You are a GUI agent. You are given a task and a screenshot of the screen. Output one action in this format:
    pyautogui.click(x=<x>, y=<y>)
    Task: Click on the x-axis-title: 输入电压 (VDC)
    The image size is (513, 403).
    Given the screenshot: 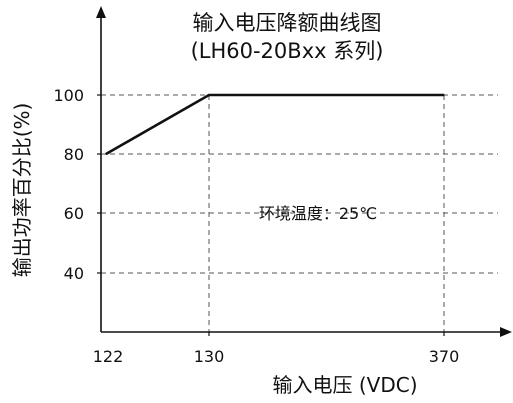 What is the action you would take?
    pyautogui.click(x=344, y=385)
    